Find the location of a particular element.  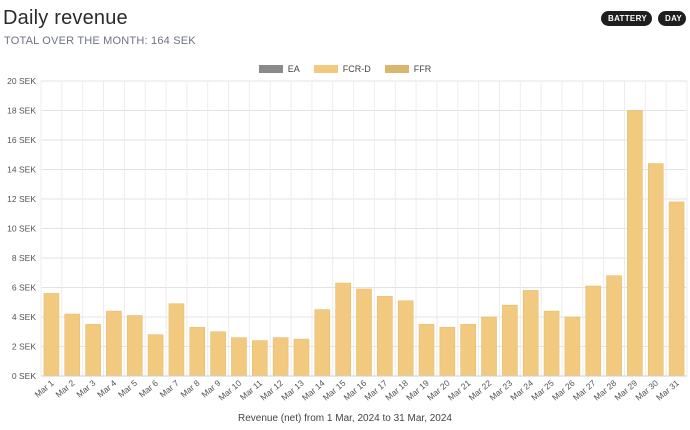

legend-item-fcr-d: FCR-D is located at coordinates (342, 69).